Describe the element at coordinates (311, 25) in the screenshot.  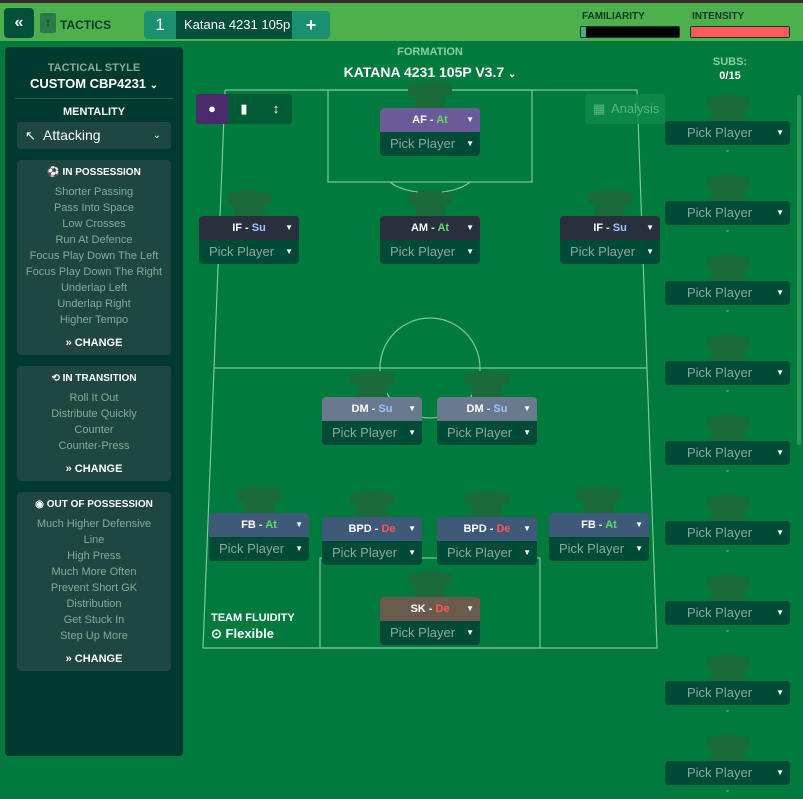
I see `add-tactic-button: +` at that location.